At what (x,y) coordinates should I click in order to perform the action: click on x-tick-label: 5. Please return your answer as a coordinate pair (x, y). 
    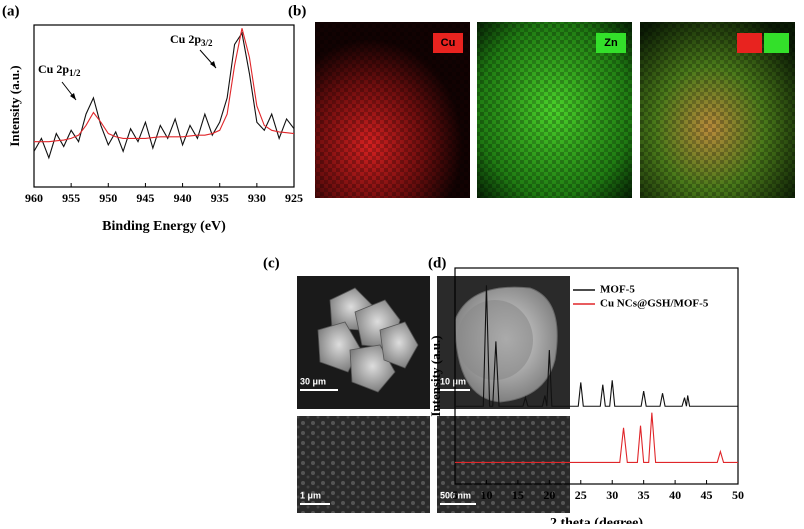
    Looking at the image, I should click on (455, 495).